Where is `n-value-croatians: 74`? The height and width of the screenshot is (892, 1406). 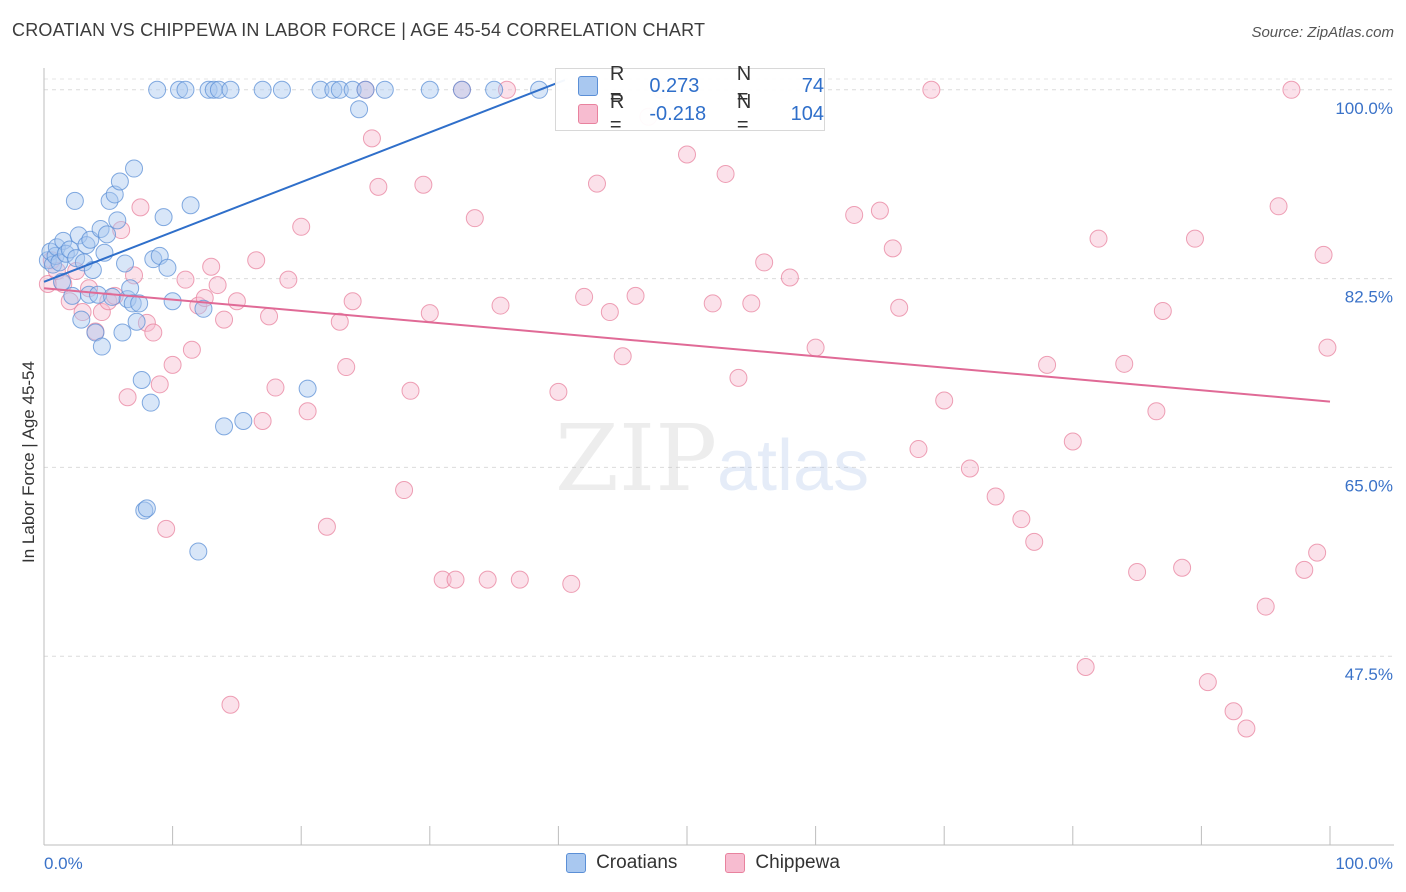 n-value-croatians: 74 is located at coordinates (812, 85).